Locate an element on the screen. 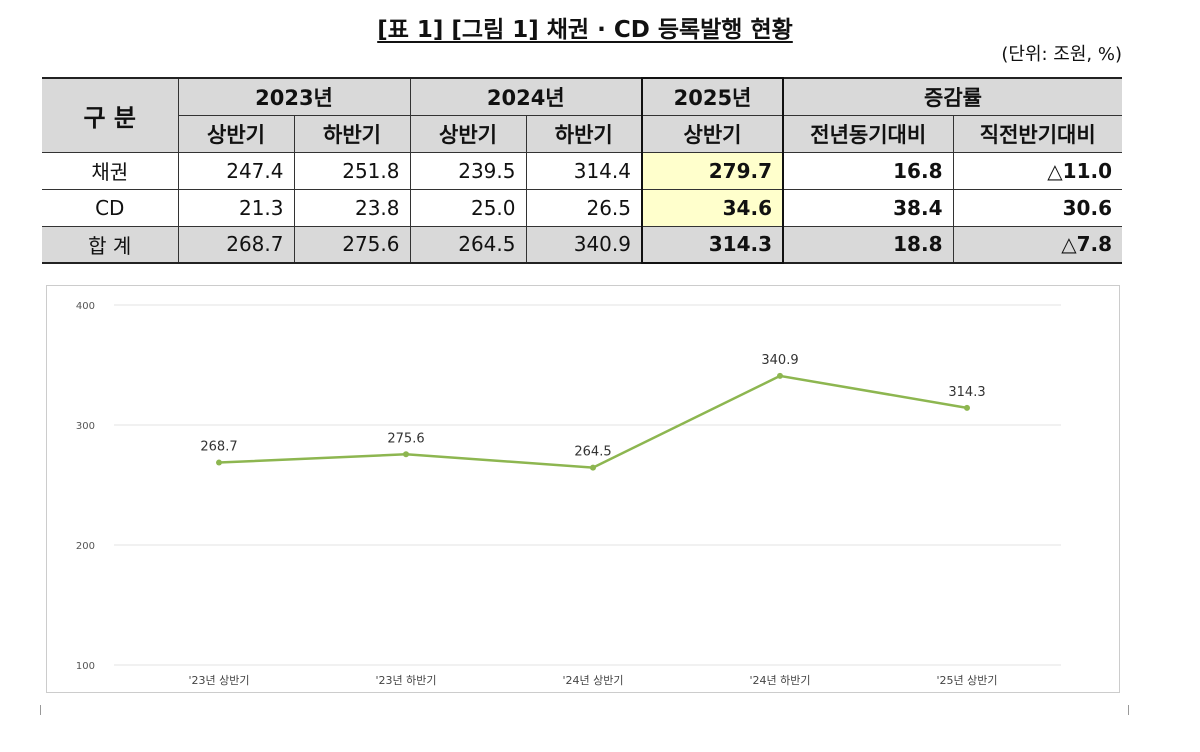 The width and height of the screenshot is (1200, 752). table-cell: 314.4 is located at coordinates (584, 170).